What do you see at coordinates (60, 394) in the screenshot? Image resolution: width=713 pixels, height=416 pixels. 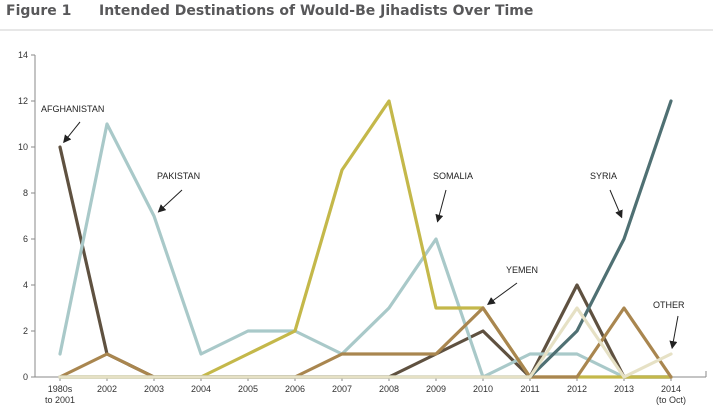 I see `x-tick-label: 1980s to 2001` at bounding box center [60, 394].